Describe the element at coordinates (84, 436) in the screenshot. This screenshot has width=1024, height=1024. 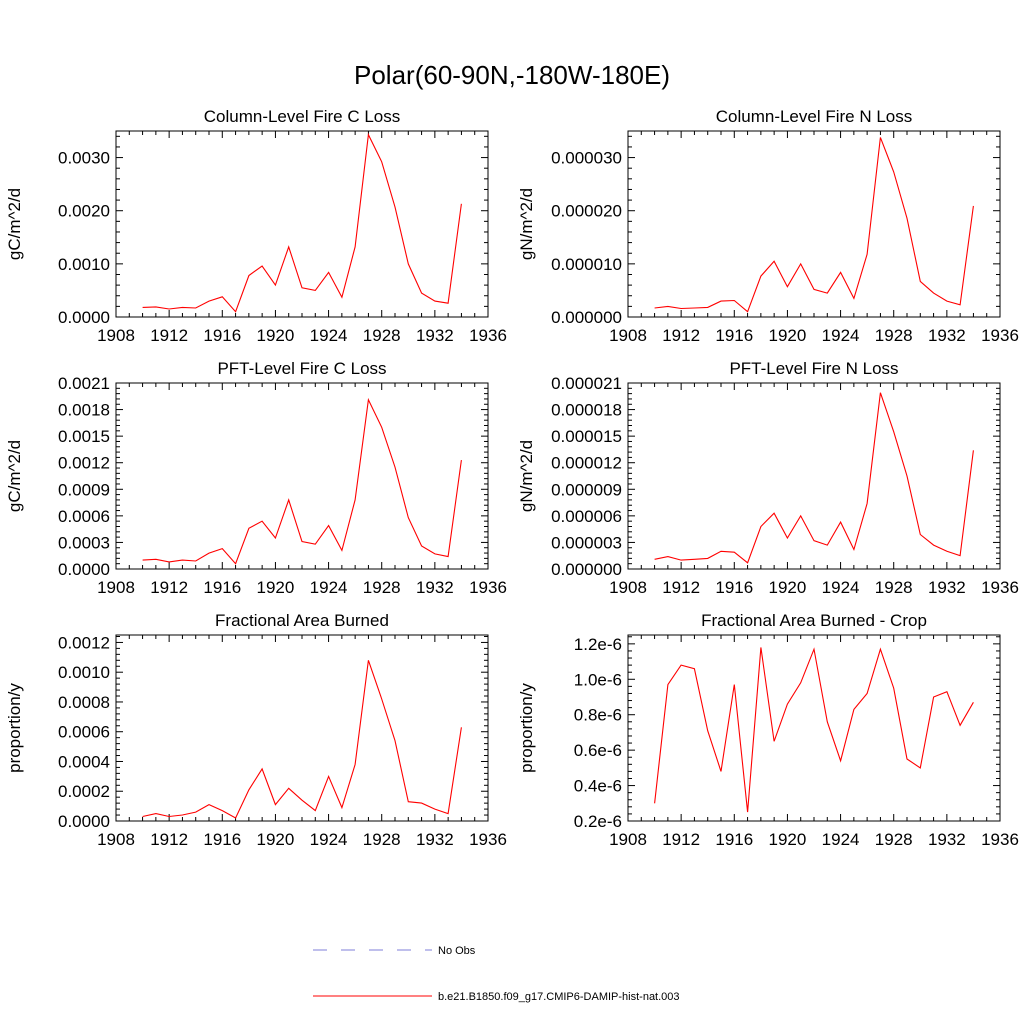
I see `y-tick-label: 0.0015` at that location.